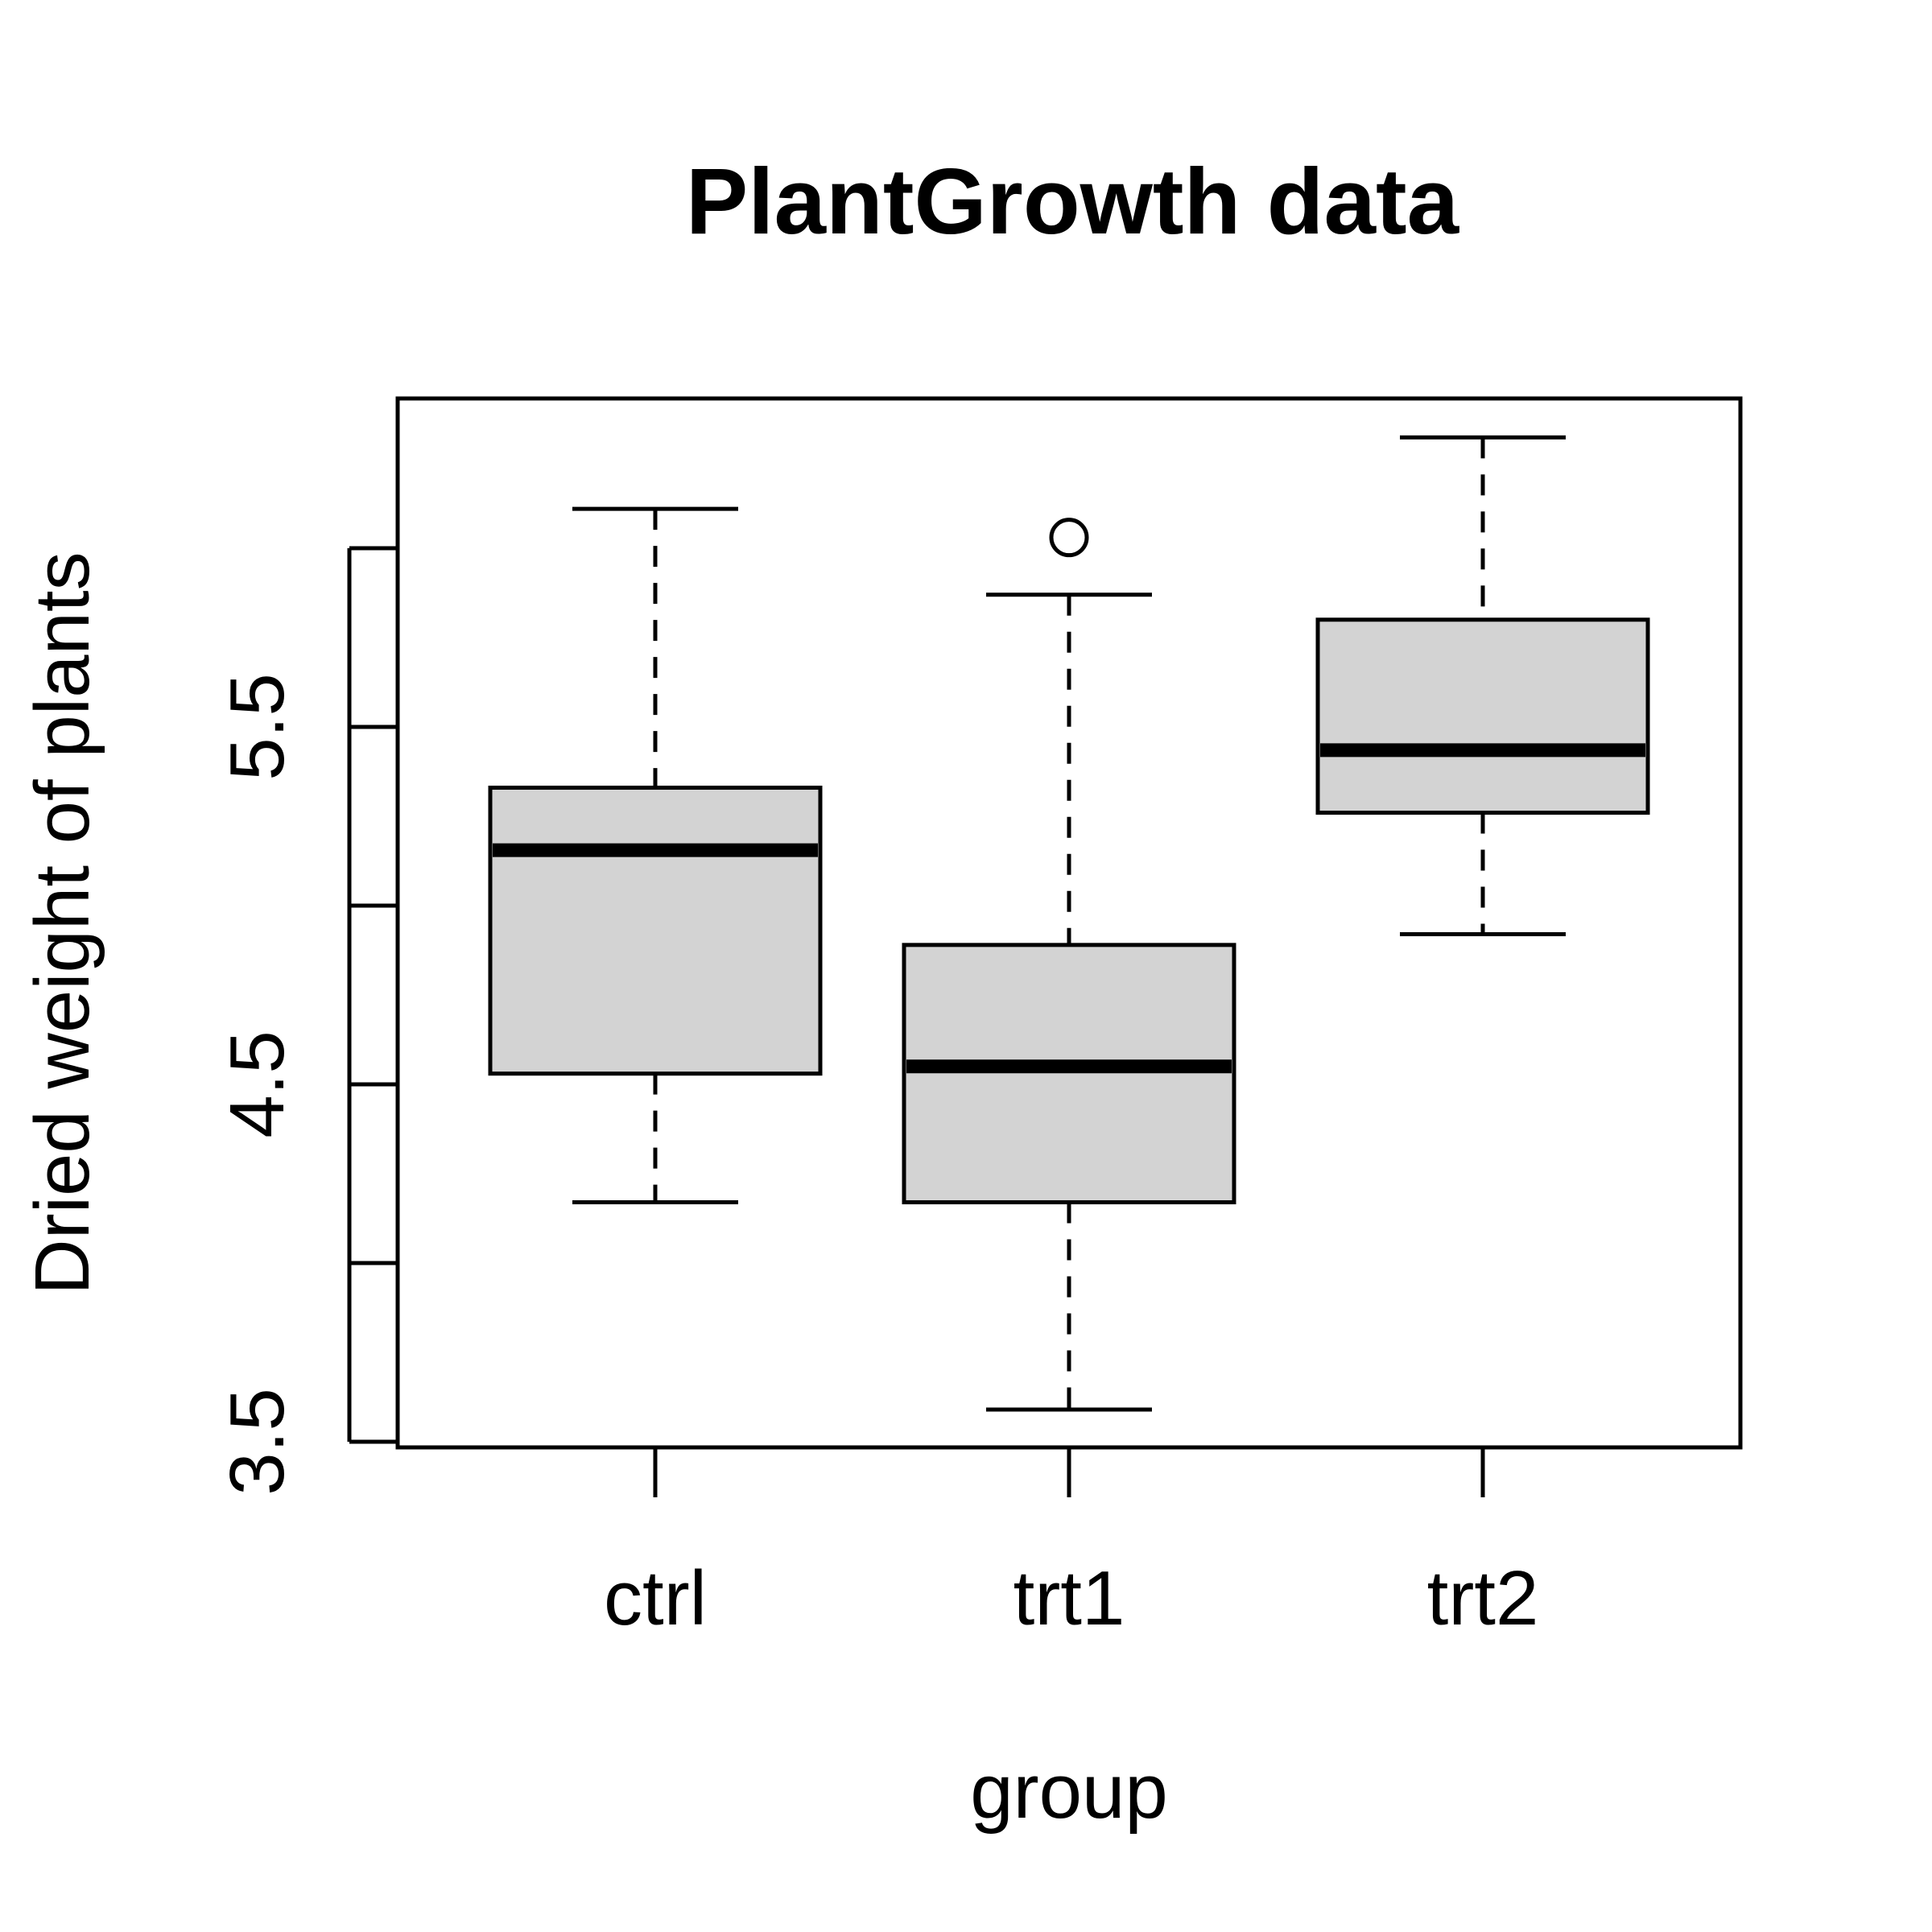 The height and width of the screenshot is (1932, 1932). Describe the element at coordinates (655, 1598) in the screenshot. I see `x-tick-label-ctrl: ctrl` at that location.